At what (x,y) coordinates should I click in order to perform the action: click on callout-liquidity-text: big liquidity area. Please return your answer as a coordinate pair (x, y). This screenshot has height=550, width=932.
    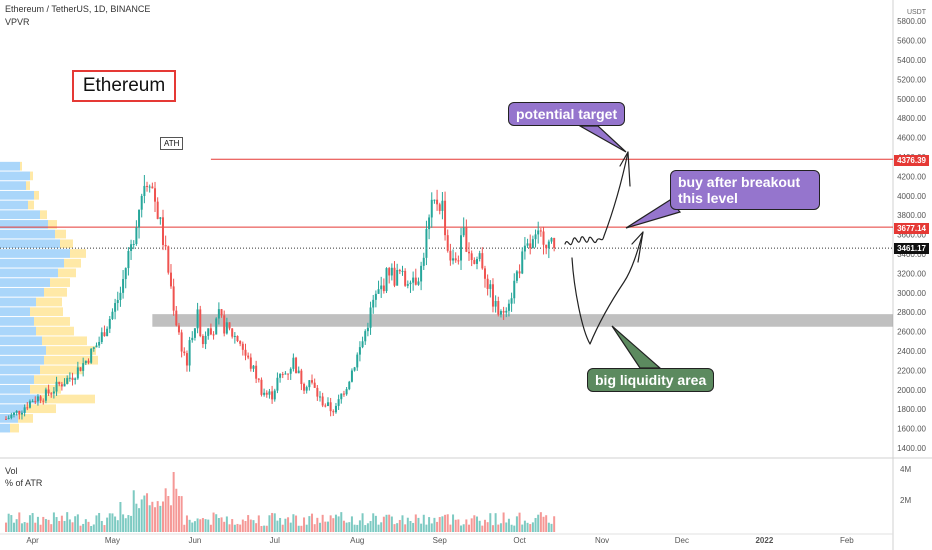
    Looking at the image, I should click on (651, 380).